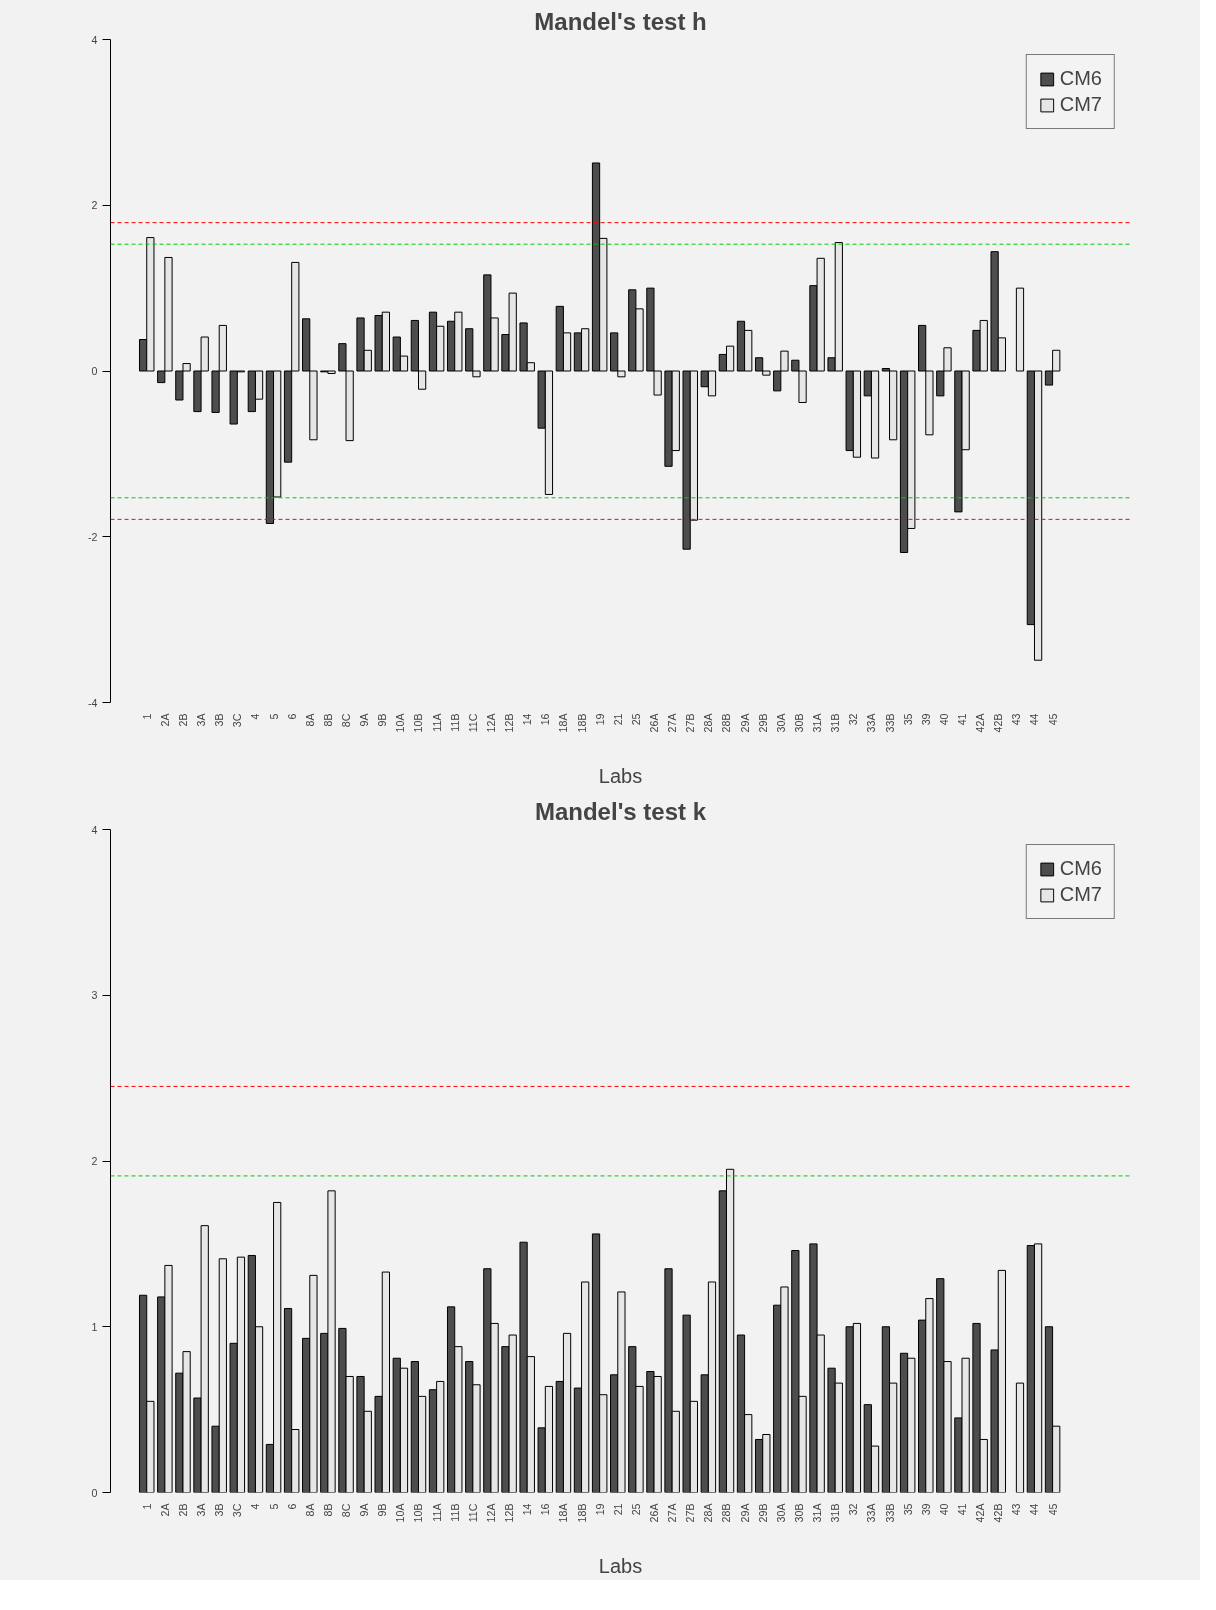  I want to click on x-tick-label: 31A, so click(817, 722).